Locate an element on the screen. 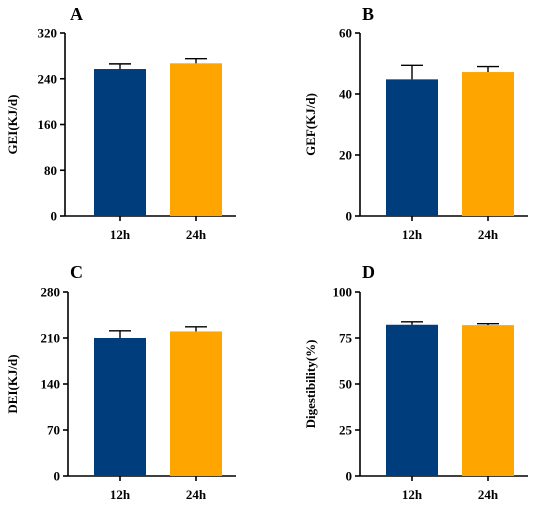  y-tick-label: 240 is located at coordinates (48, 78).